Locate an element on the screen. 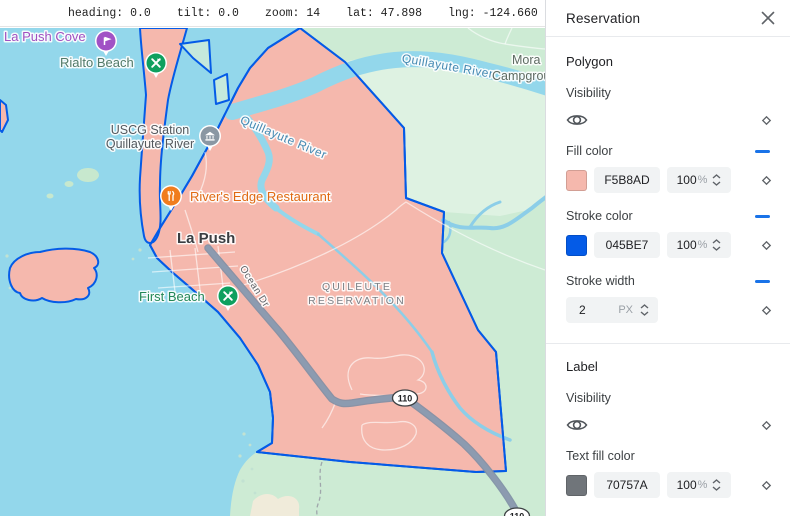 The image size is (790, 516). fill-color-label-row: Fill color is located at coordinates (669, 151).